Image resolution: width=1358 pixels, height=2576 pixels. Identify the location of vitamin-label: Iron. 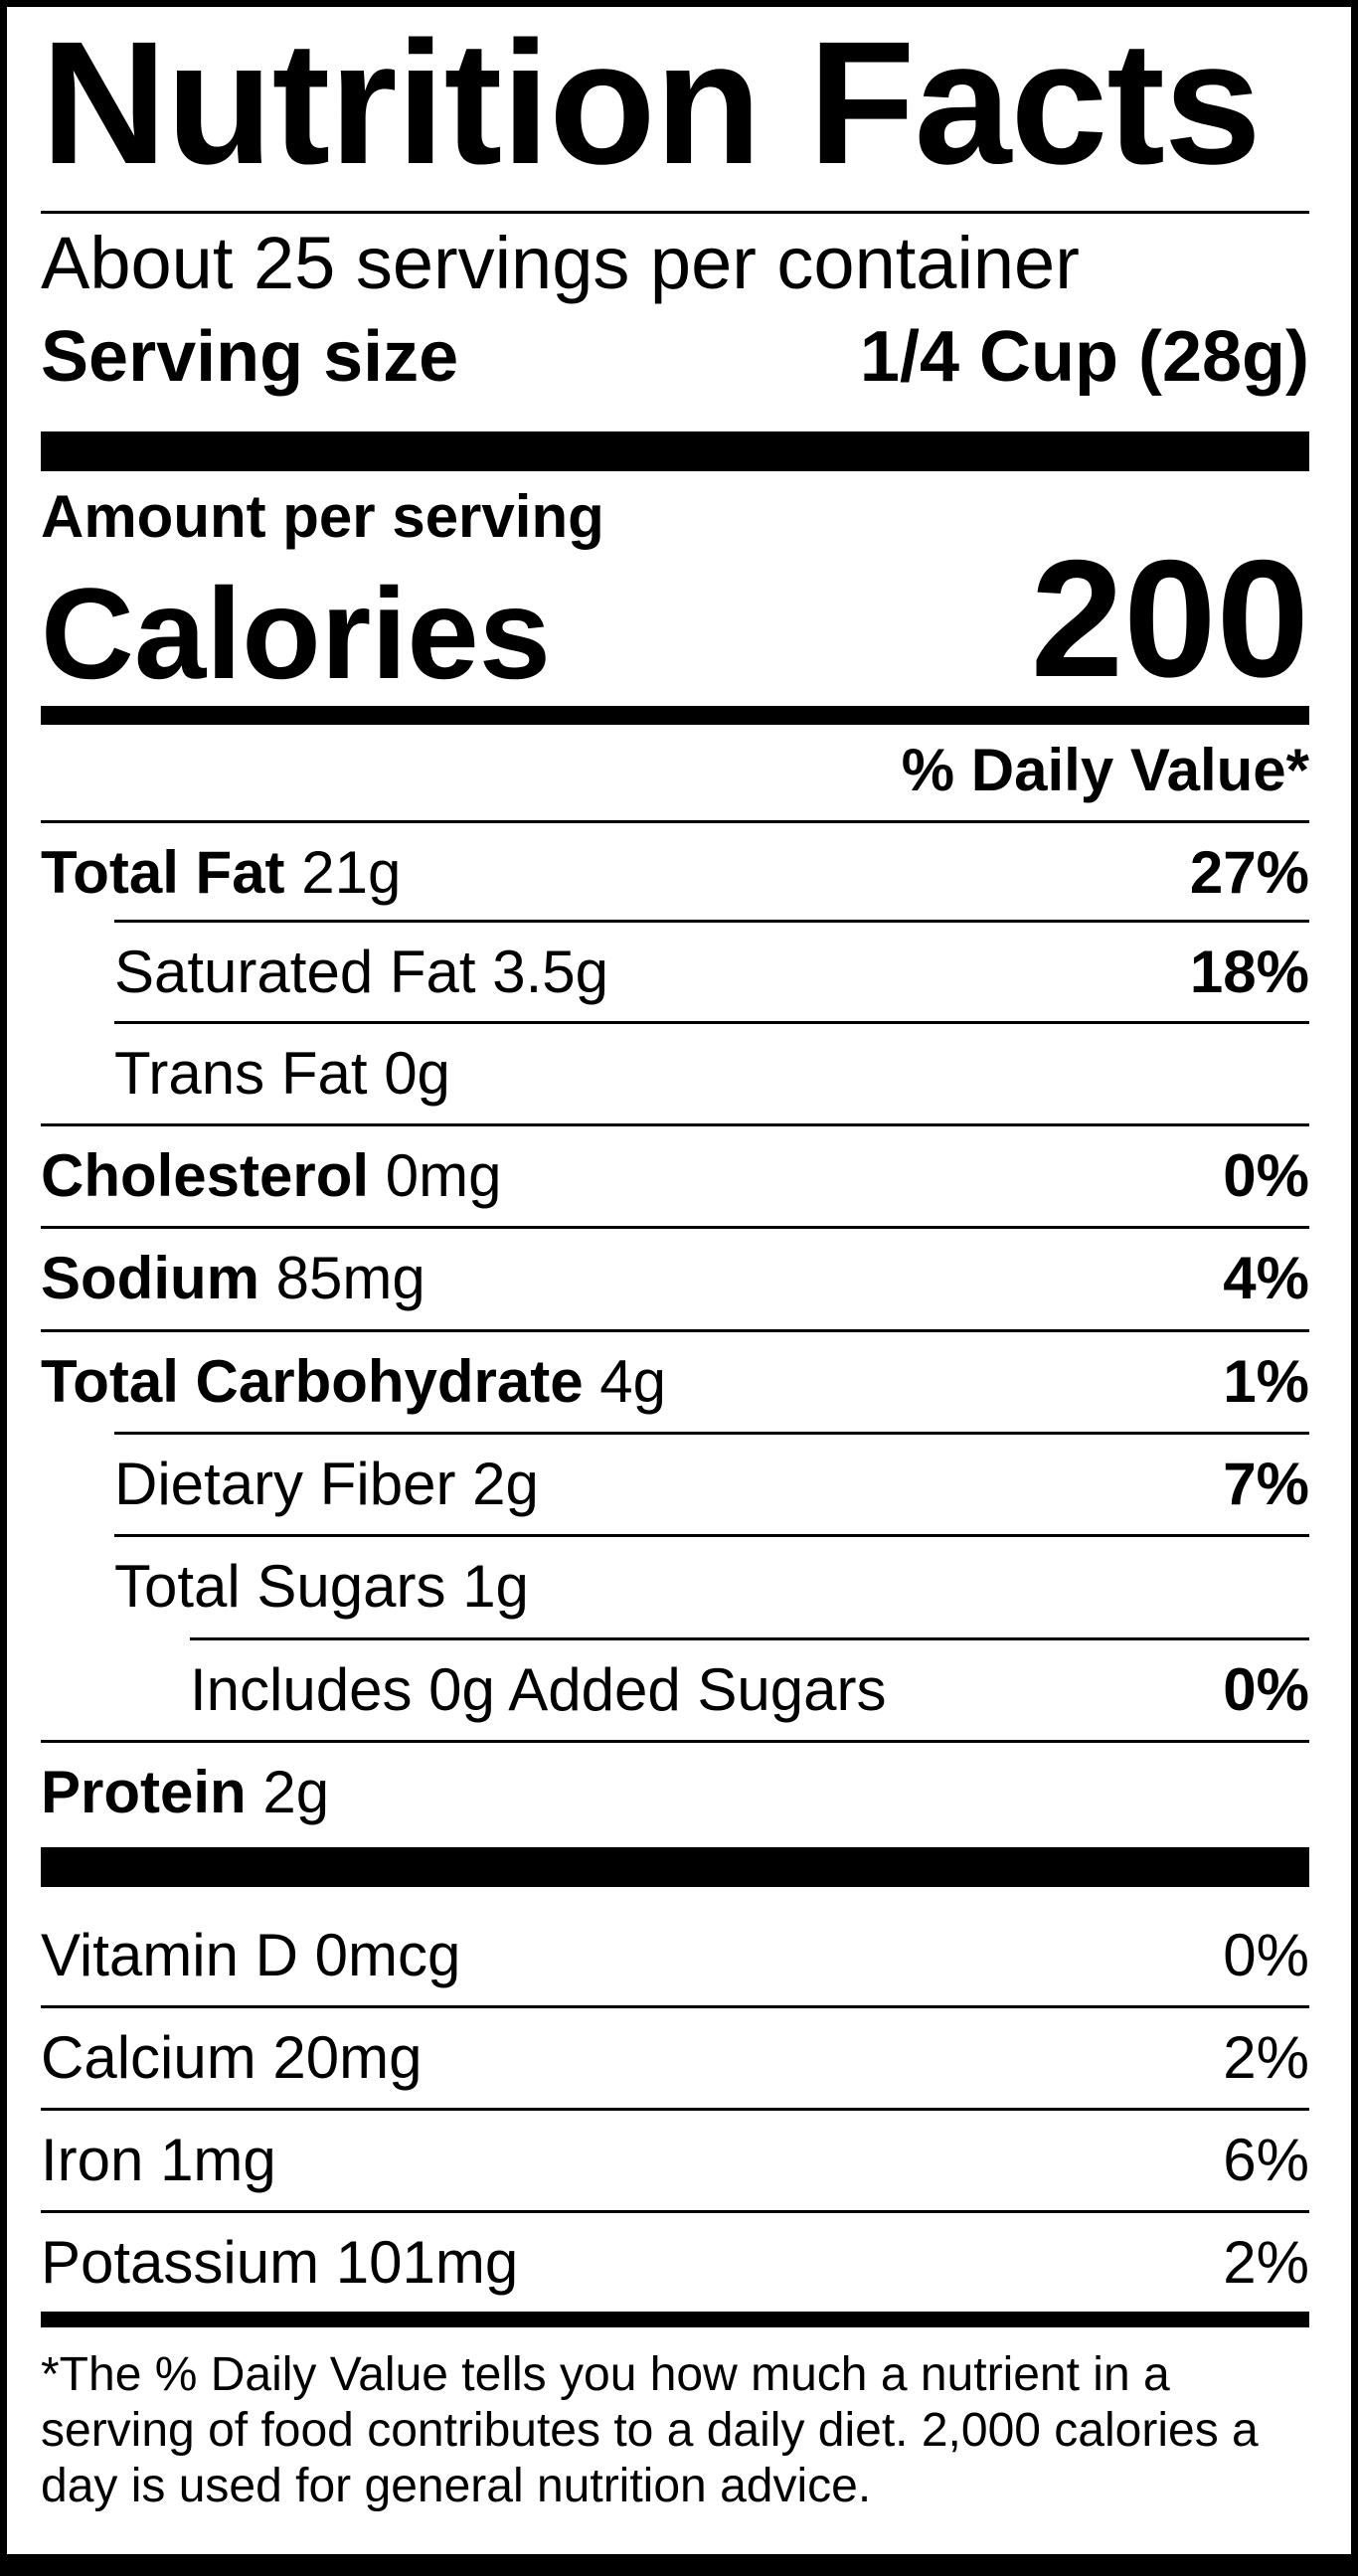
(92, 2160).